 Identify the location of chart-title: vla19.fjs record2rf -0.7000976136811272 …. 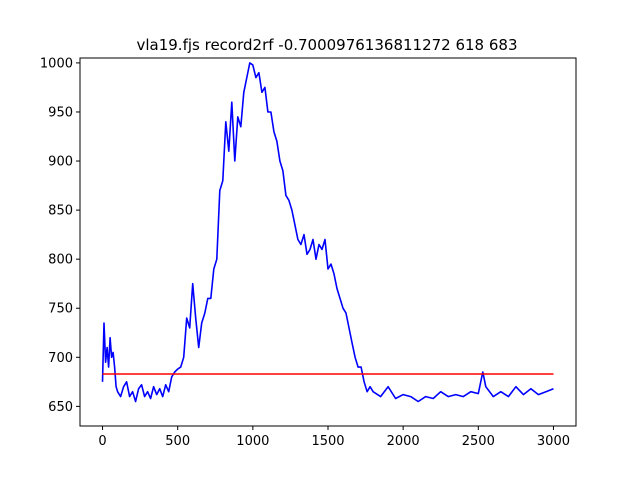
(326, 45).